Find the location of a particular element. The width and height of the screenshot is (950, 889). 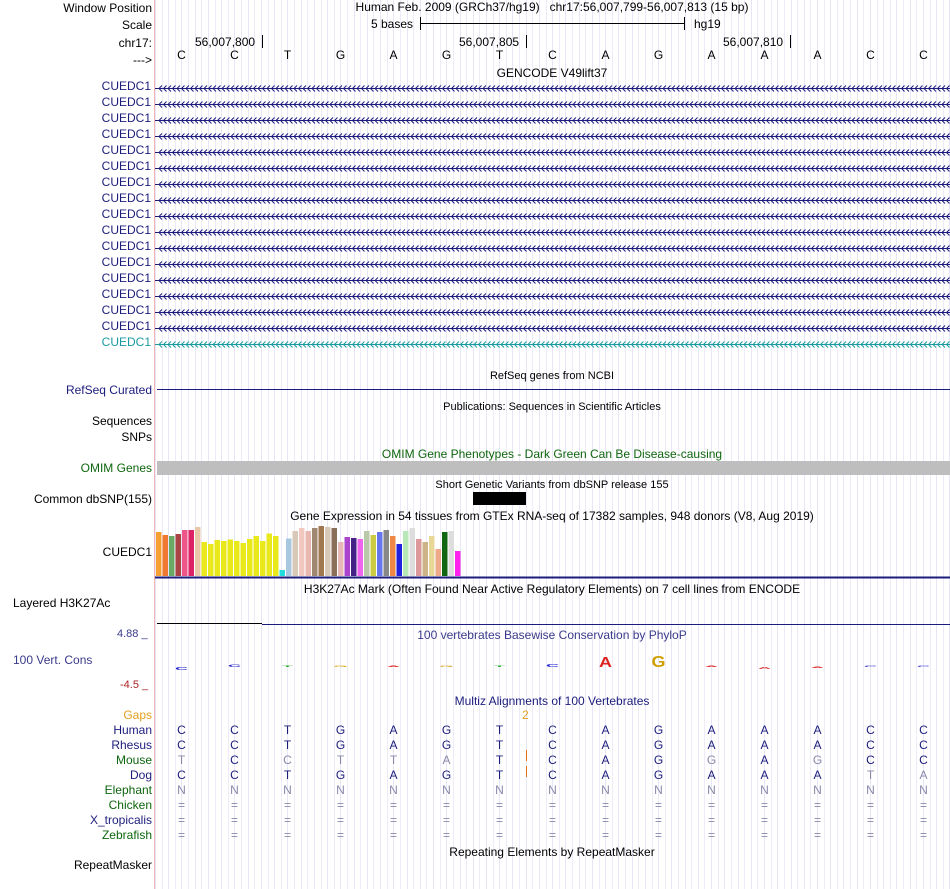

gtex-bar-chart is located at coordinates (552, 551).